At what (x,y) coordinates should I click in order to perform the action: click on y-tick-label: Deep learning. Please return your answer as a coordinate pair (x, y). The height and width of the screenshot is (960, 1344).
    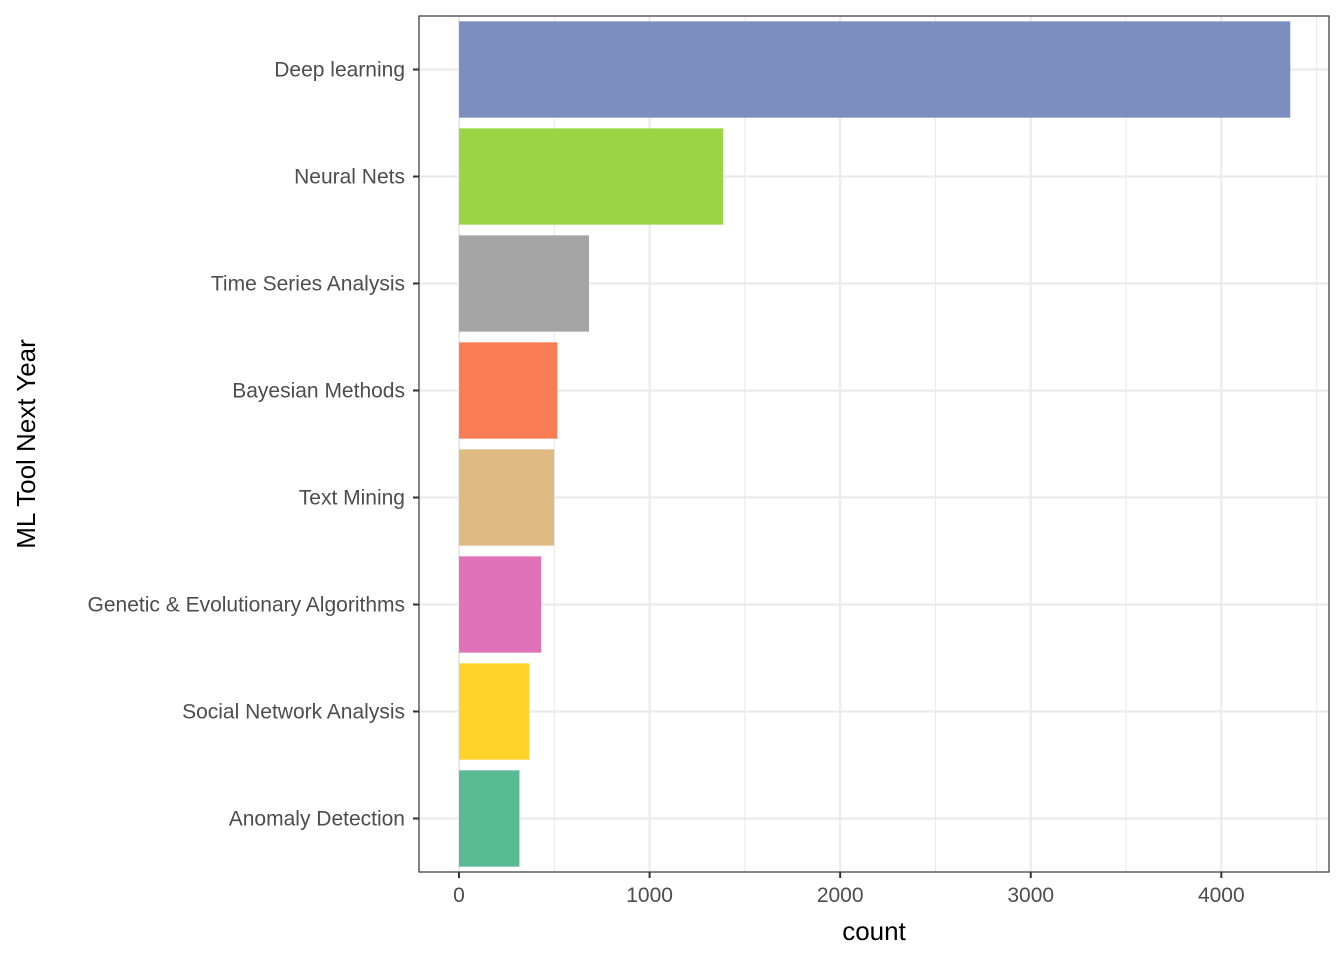
    Looking at the image, I should click on (339, 70).